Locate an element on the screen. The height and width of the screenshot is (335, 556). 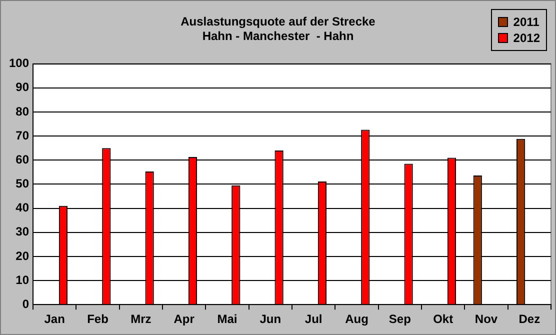
y-tick-label: 90 is located at coordinates (23, 87).